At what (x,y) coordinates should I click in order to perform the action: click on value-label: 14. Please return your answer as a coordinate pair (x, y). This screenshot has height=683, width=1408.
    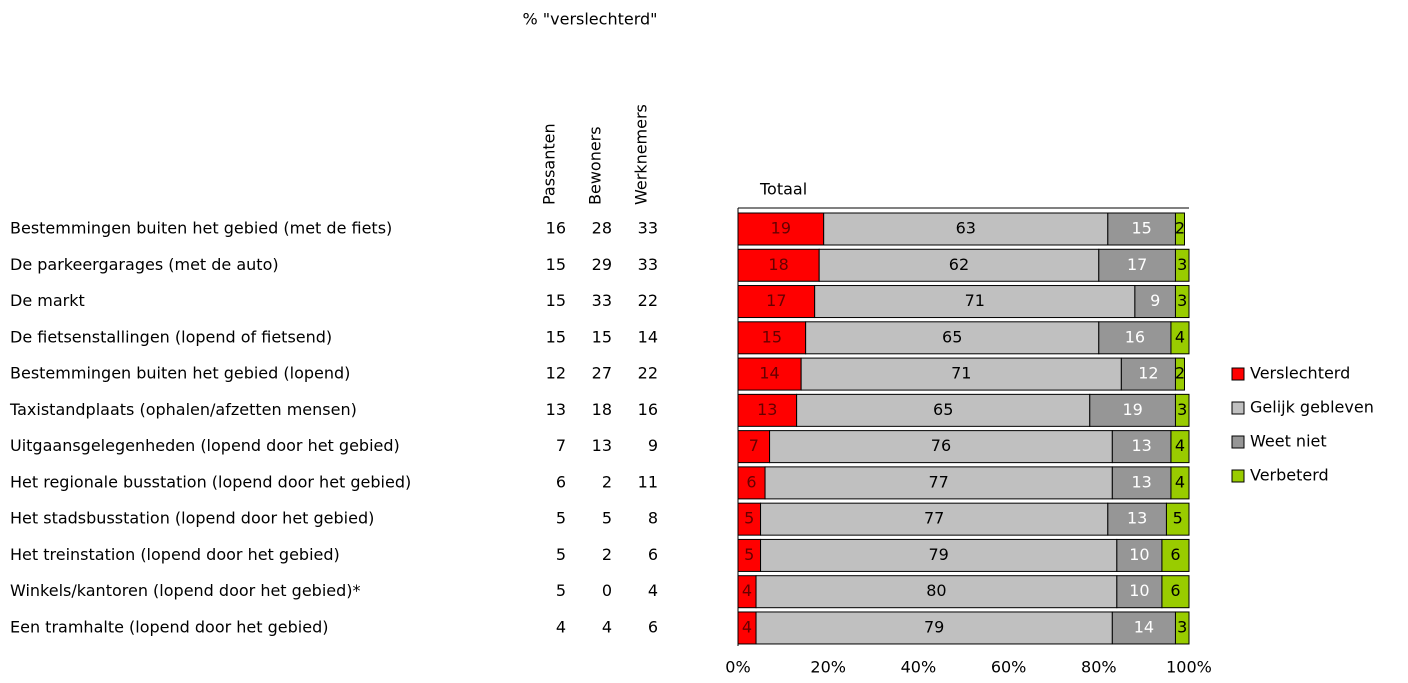
    Looking at the image, I should click on (769, 373).